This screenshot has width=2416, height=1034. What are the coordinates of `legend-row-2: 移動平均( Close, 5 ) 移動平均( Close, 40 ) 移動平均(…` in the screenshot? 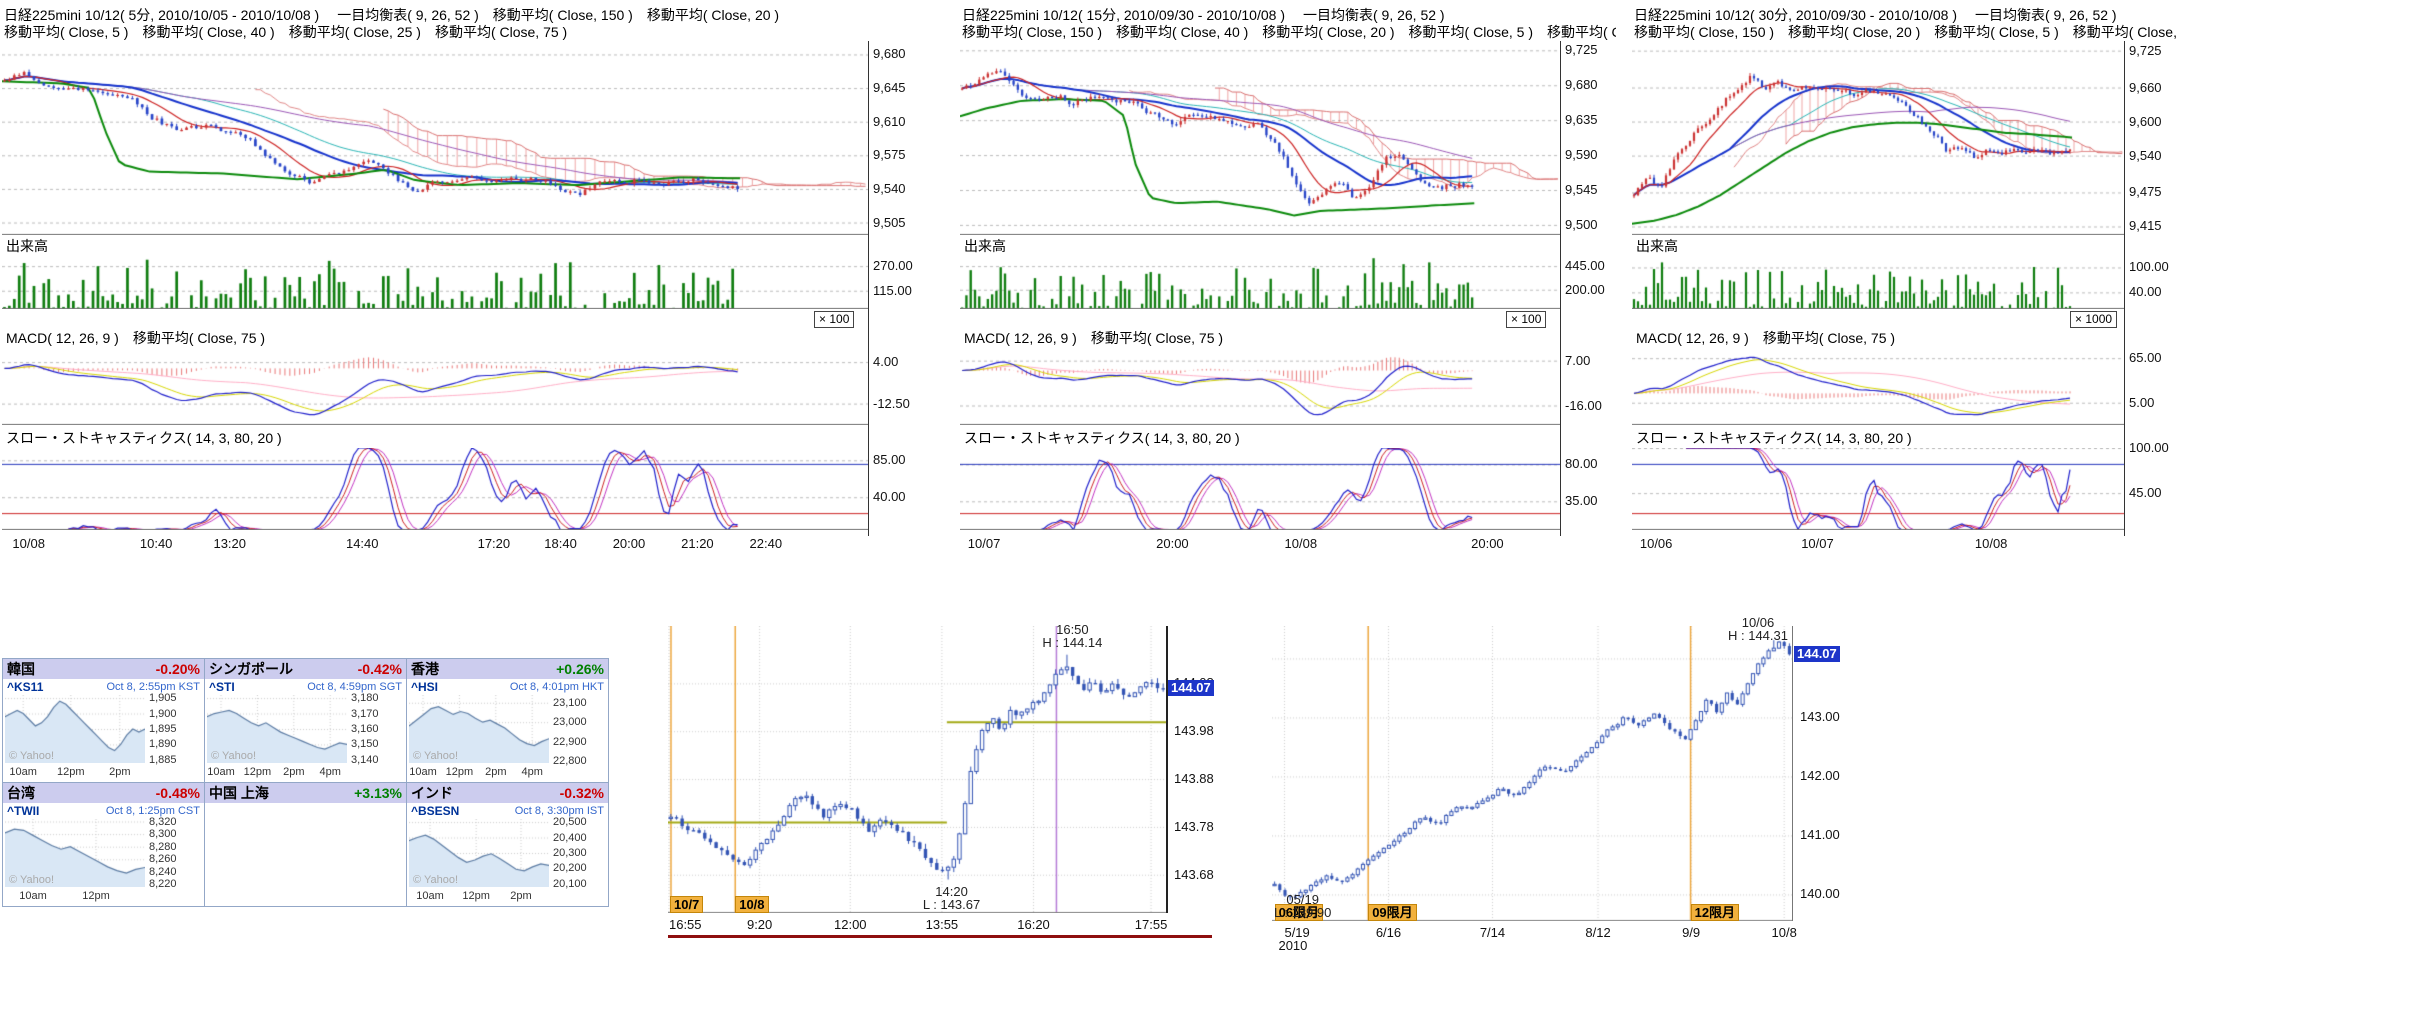 It's located at (286, 32).